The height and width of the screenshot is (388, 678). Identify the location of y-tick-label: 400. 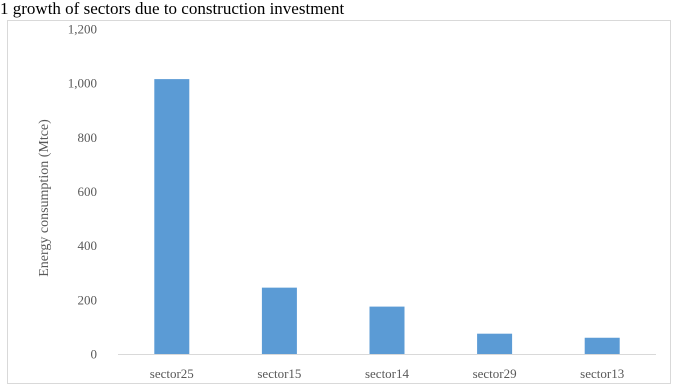
(88, 245).